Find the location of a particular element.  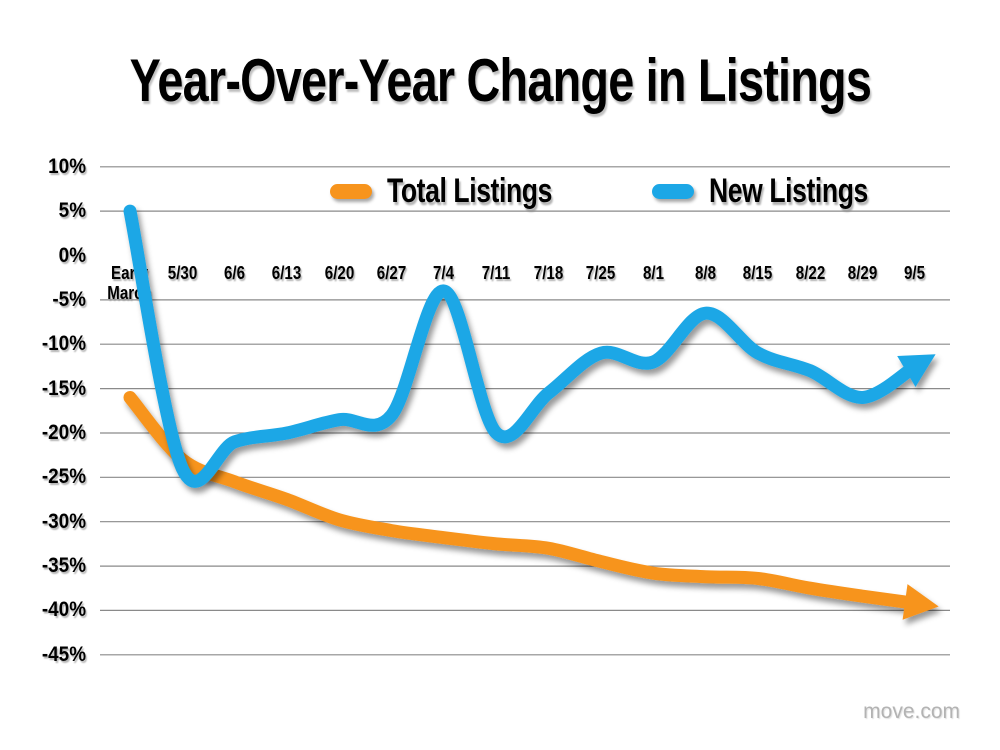

y-tick-label: 0% is located at coordinates (72, 255).